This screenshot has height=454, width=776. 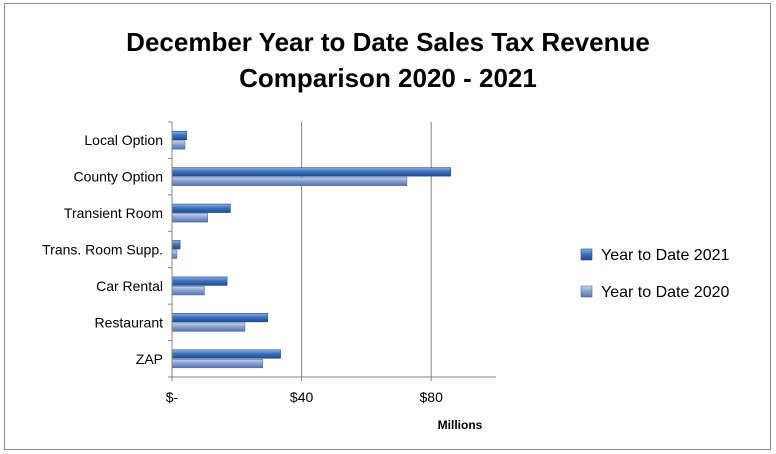 What do you see at coordinates (655, 274) in the screenshot?
I see `legend: Year to Date 2021 Year to Date 2020` at bounding box center [655, 274].